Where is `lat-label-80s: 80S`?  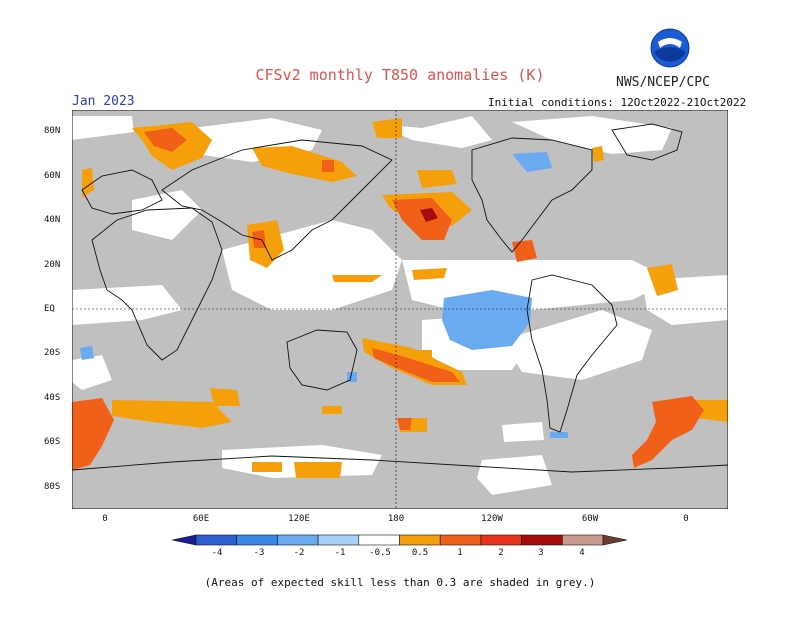
lat-label-80s: 80S is located at coordinates (52, 487).